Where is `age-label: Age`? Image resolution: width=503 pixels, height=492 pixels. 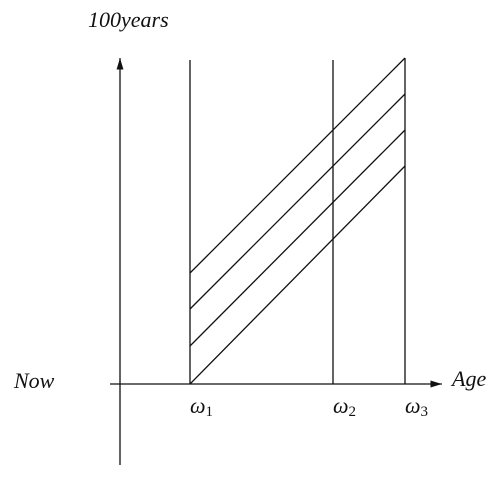 age-label: Age is located at coordinates (468, 378).